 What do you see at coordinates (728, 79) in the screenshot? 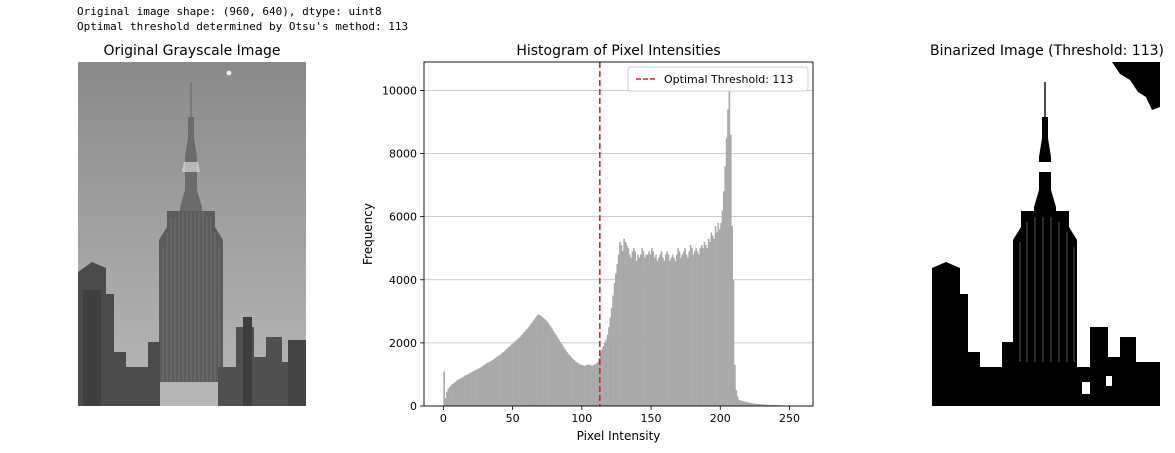
I see `legend-threshold-label: Optimal Threshold: 113` at bounding box center [728, 79].